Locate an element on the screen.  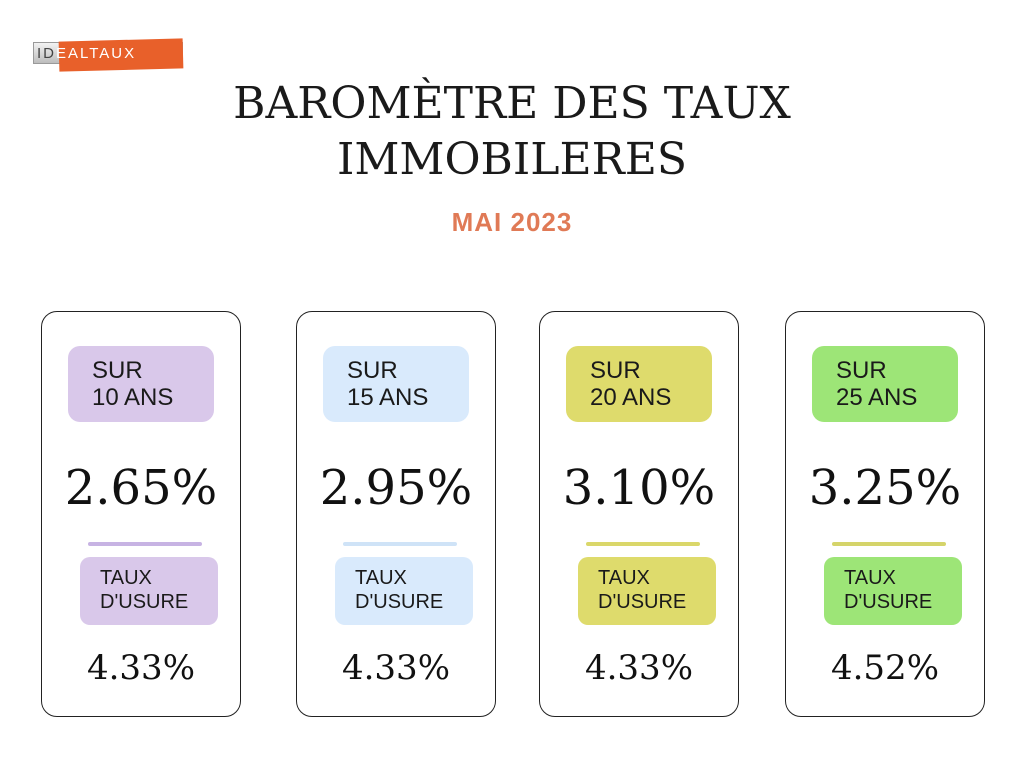
rate-card-25-ans: SUR 25 ANS 3.25% TAUX D'USURE 4.52% is located at coordinates (885, 514).